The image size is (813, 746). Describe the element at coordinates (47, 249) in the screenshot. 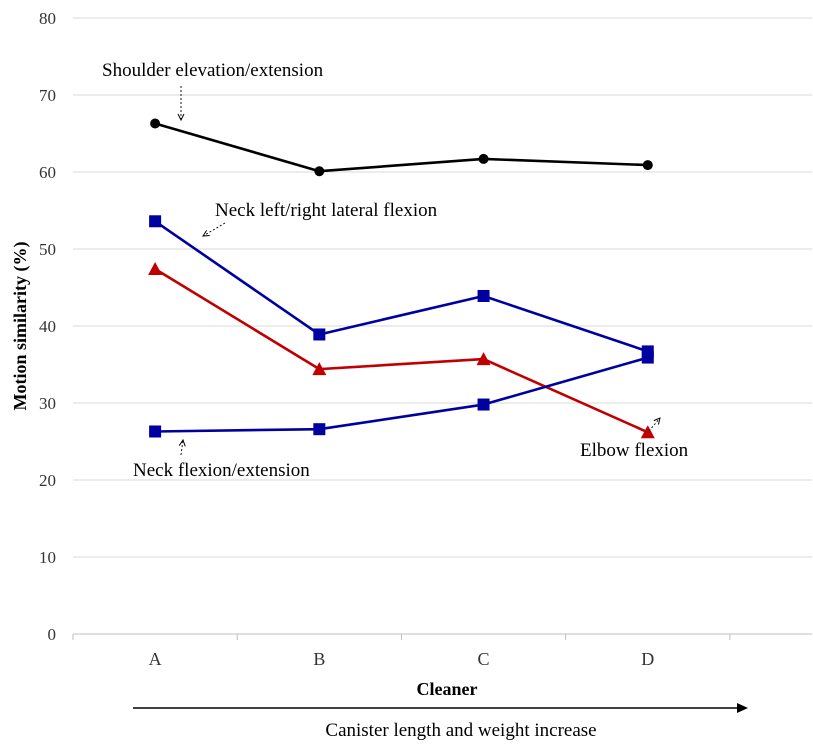

I see `y-tick-label: 50` at that location.